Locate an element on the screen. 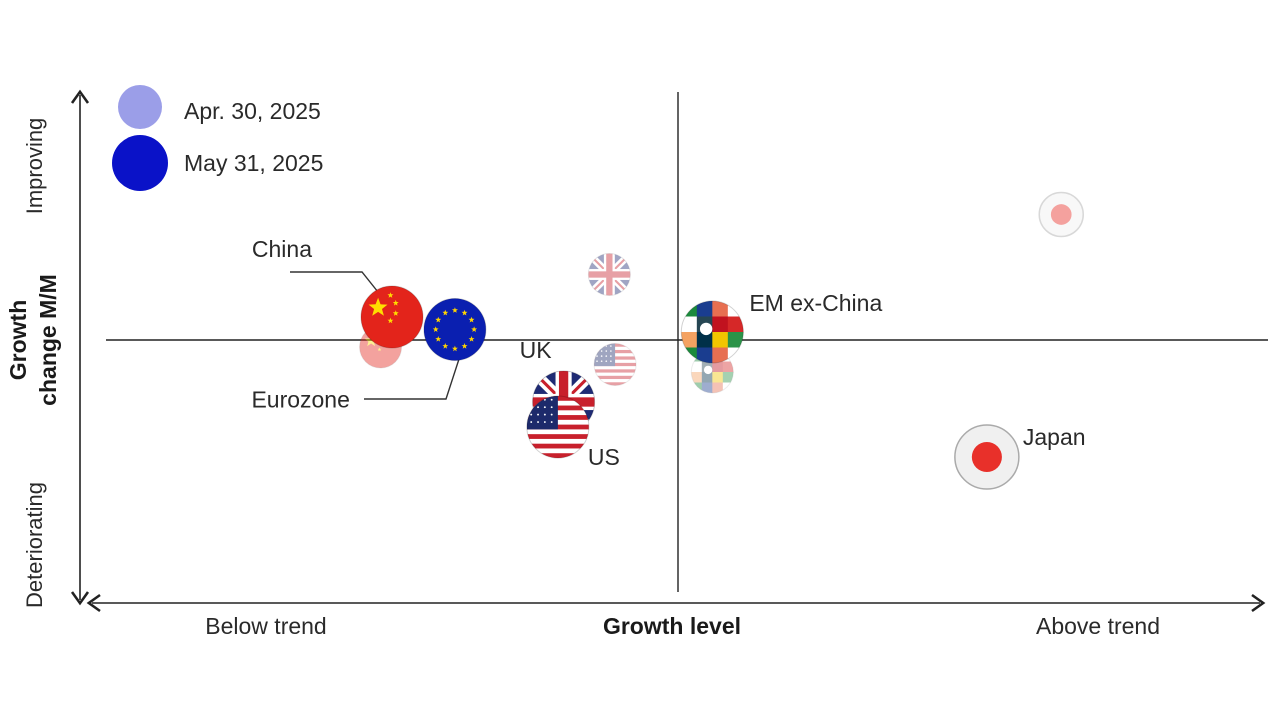 The width and height of the screenshot is (1280, 720). point-uk-apr is located at coordinates (609, 274).